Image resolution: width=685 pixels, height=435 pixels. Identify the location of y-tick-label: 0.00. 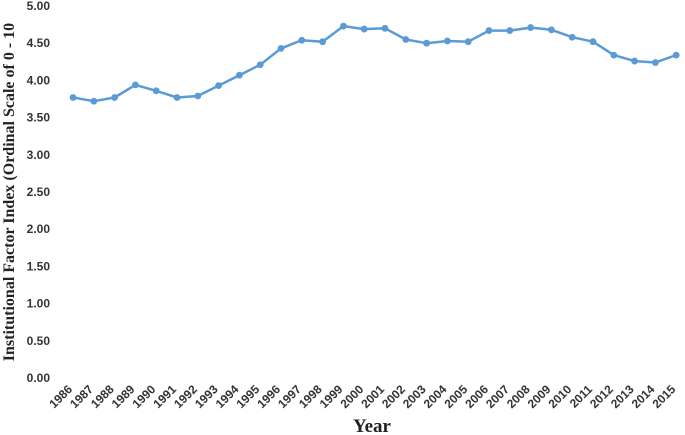
(39, 378).